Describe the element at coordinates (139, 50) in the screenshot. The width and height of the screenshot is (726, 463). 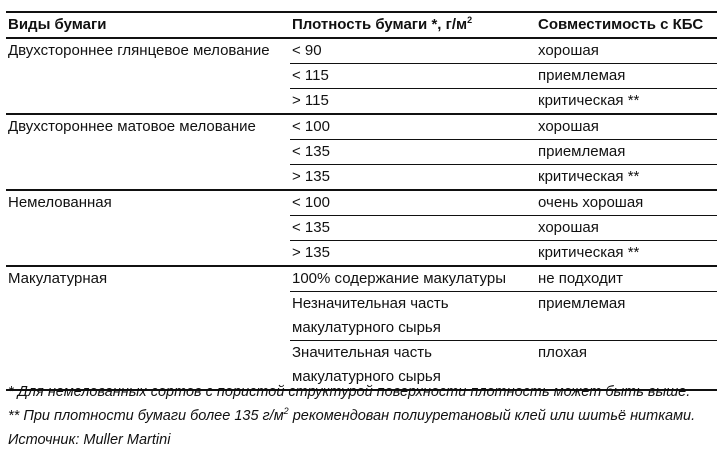
I see `paper-type-cell: Двухстороннее глянцевое мелование` at that location.